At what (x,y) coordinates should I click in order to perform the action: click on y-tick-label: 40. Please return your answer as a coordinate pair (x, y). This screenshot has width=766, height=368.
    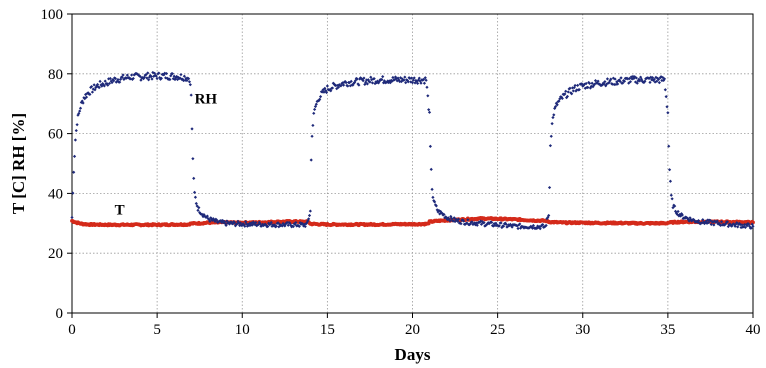
    Looking at the image, I should click on (55, 194).